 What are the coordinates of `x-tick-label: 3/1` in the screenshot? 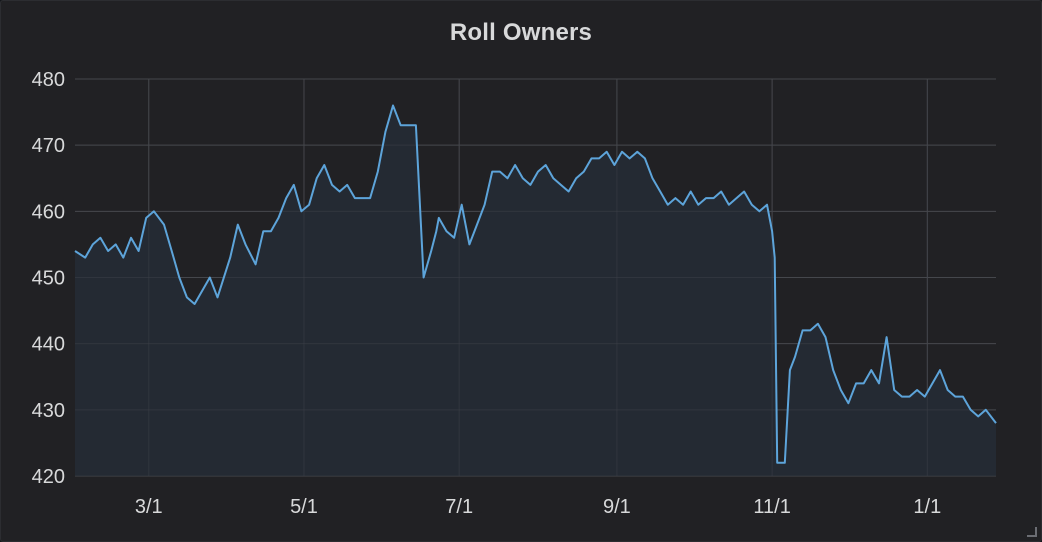 It's located at (149, 507).